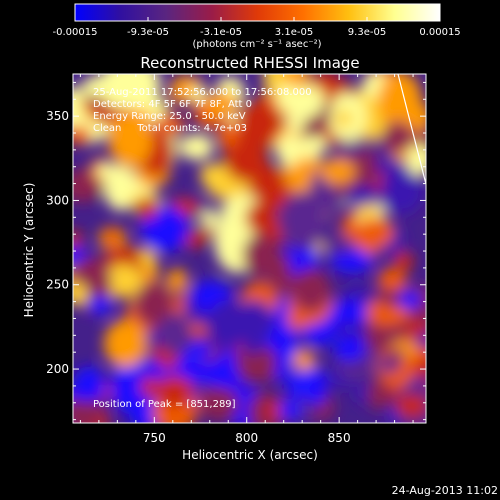  I want to click on y-tick-label: 300, so click(57, 200).